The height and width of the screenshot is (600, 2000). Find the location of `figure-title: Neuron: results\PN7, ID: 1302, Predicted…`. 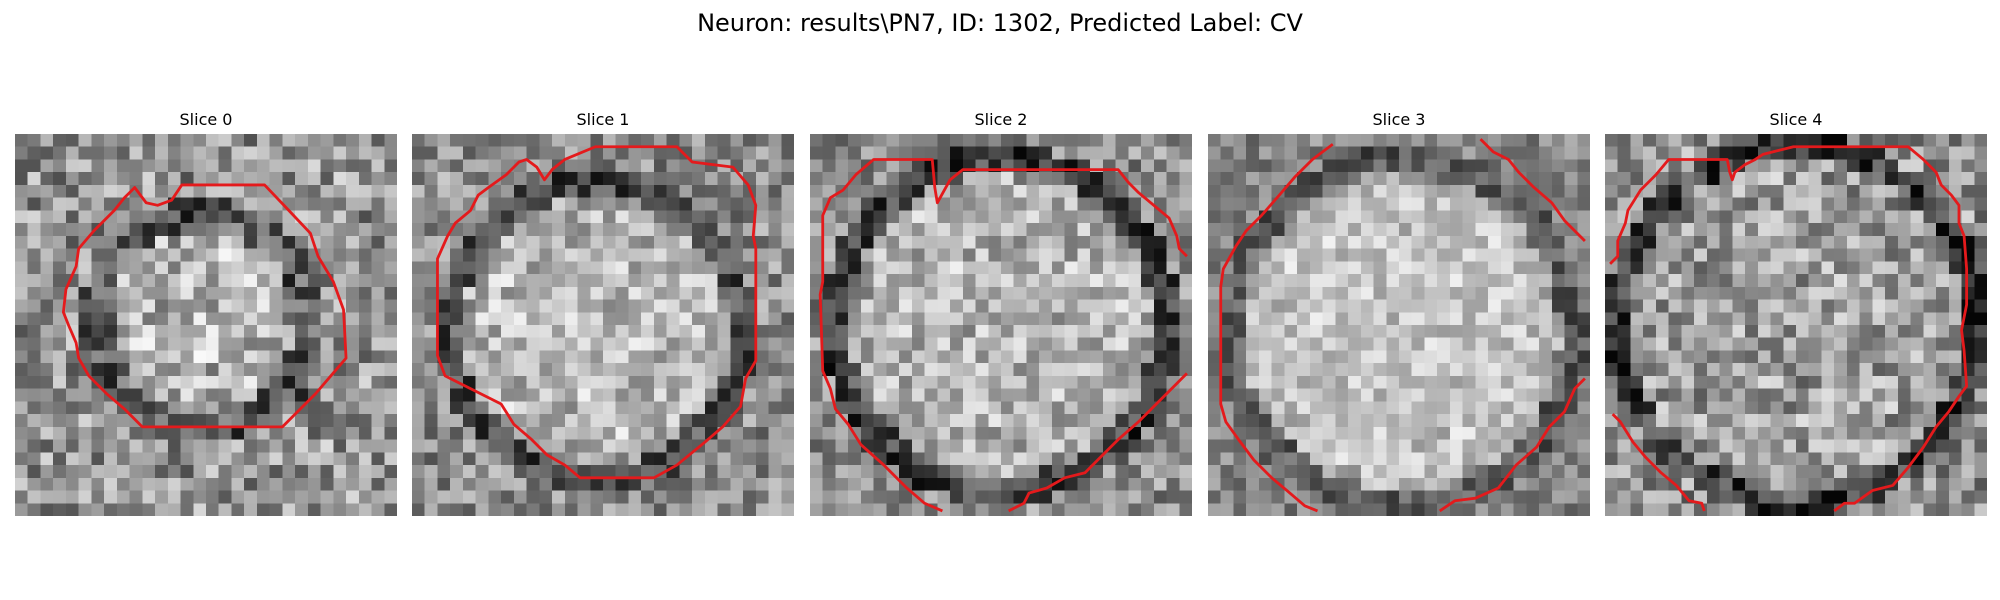

figure-title: Neuron: results\PN7, ID: 1302, Predicted… is located at coordinates (1000, 23).